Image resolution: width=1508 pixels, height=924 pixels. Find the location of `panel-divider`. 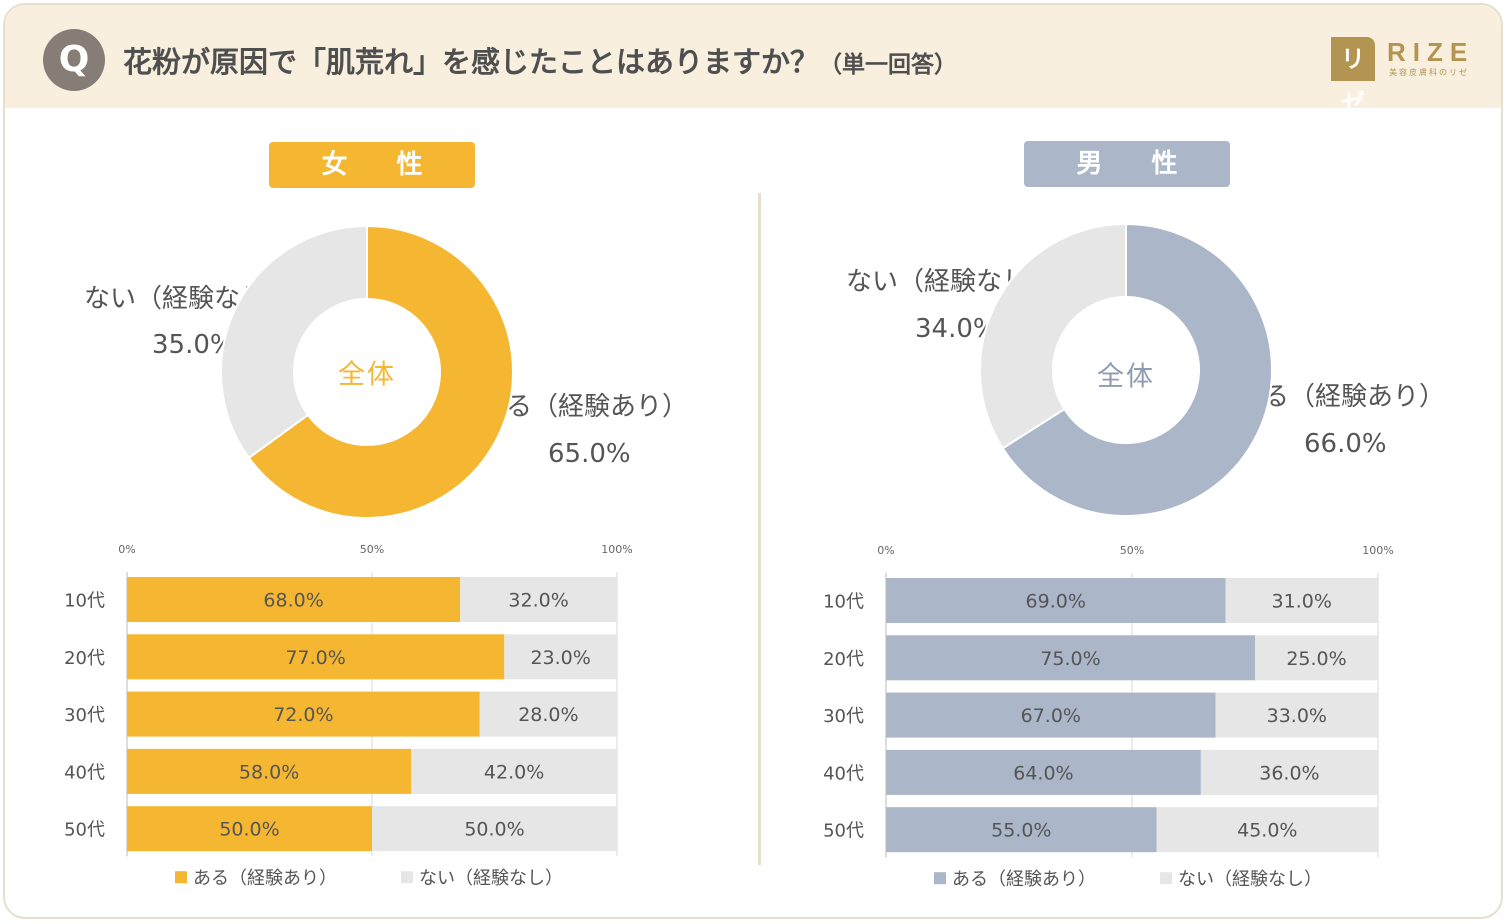

panel-divider is located at coordinates (759, 529).